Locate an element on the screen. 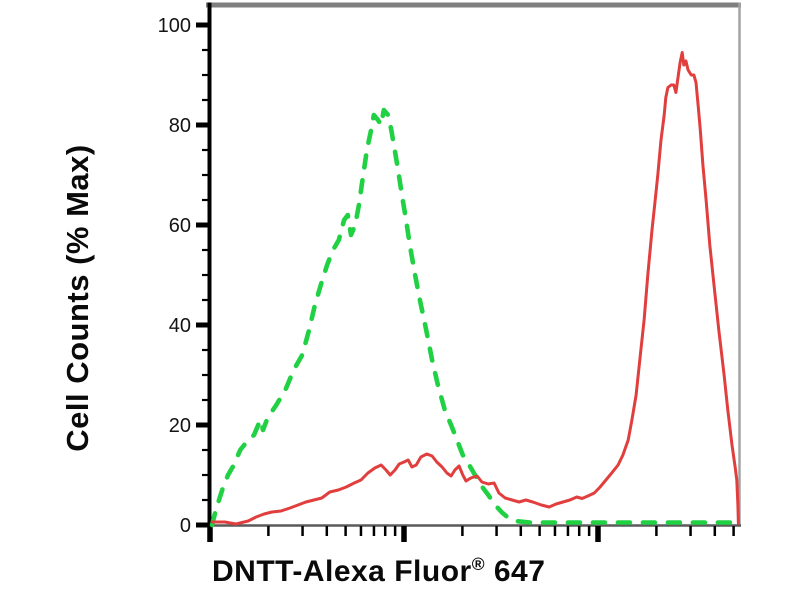  registered-trademark-symbol: ® is located at coordinates (478, 564).